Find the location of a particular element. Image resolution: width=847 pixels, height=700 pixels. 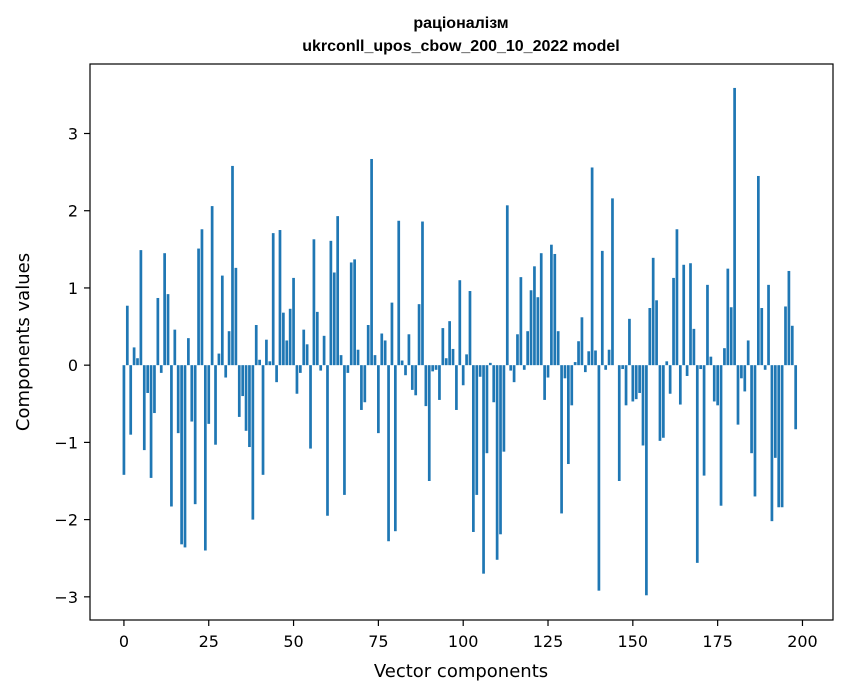

x-tick-label: 175 is located at coordinates (717, 641).